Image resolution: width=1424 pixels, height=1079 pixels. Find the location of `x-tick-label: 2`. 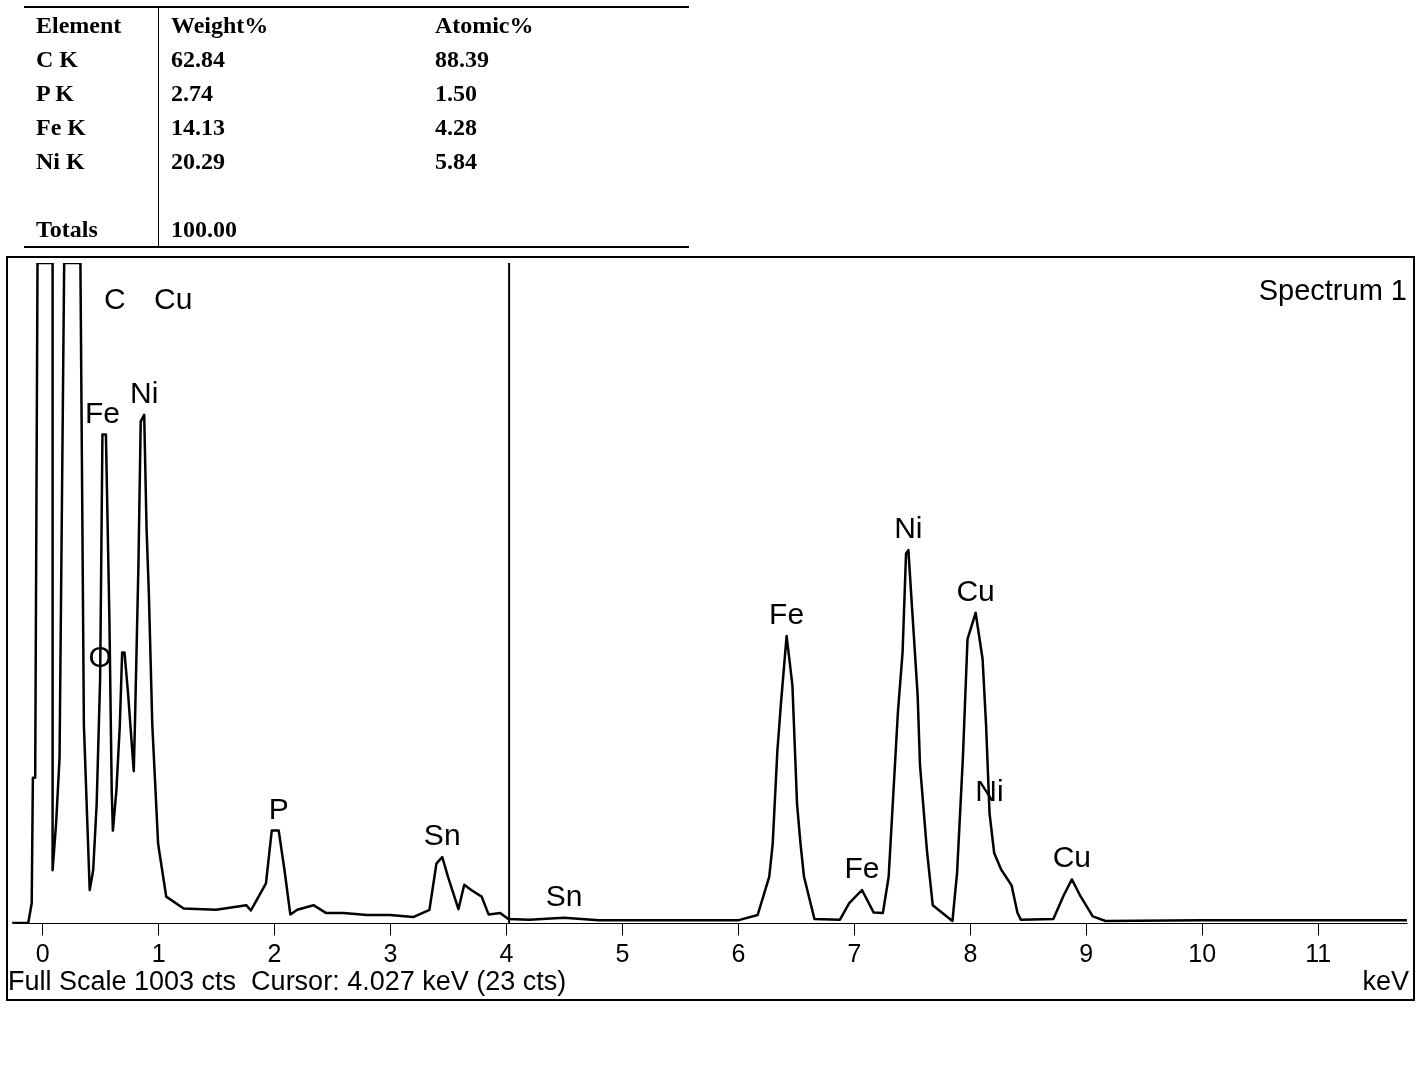

x-tick-label: 2 is located at coordinates (274, 952).